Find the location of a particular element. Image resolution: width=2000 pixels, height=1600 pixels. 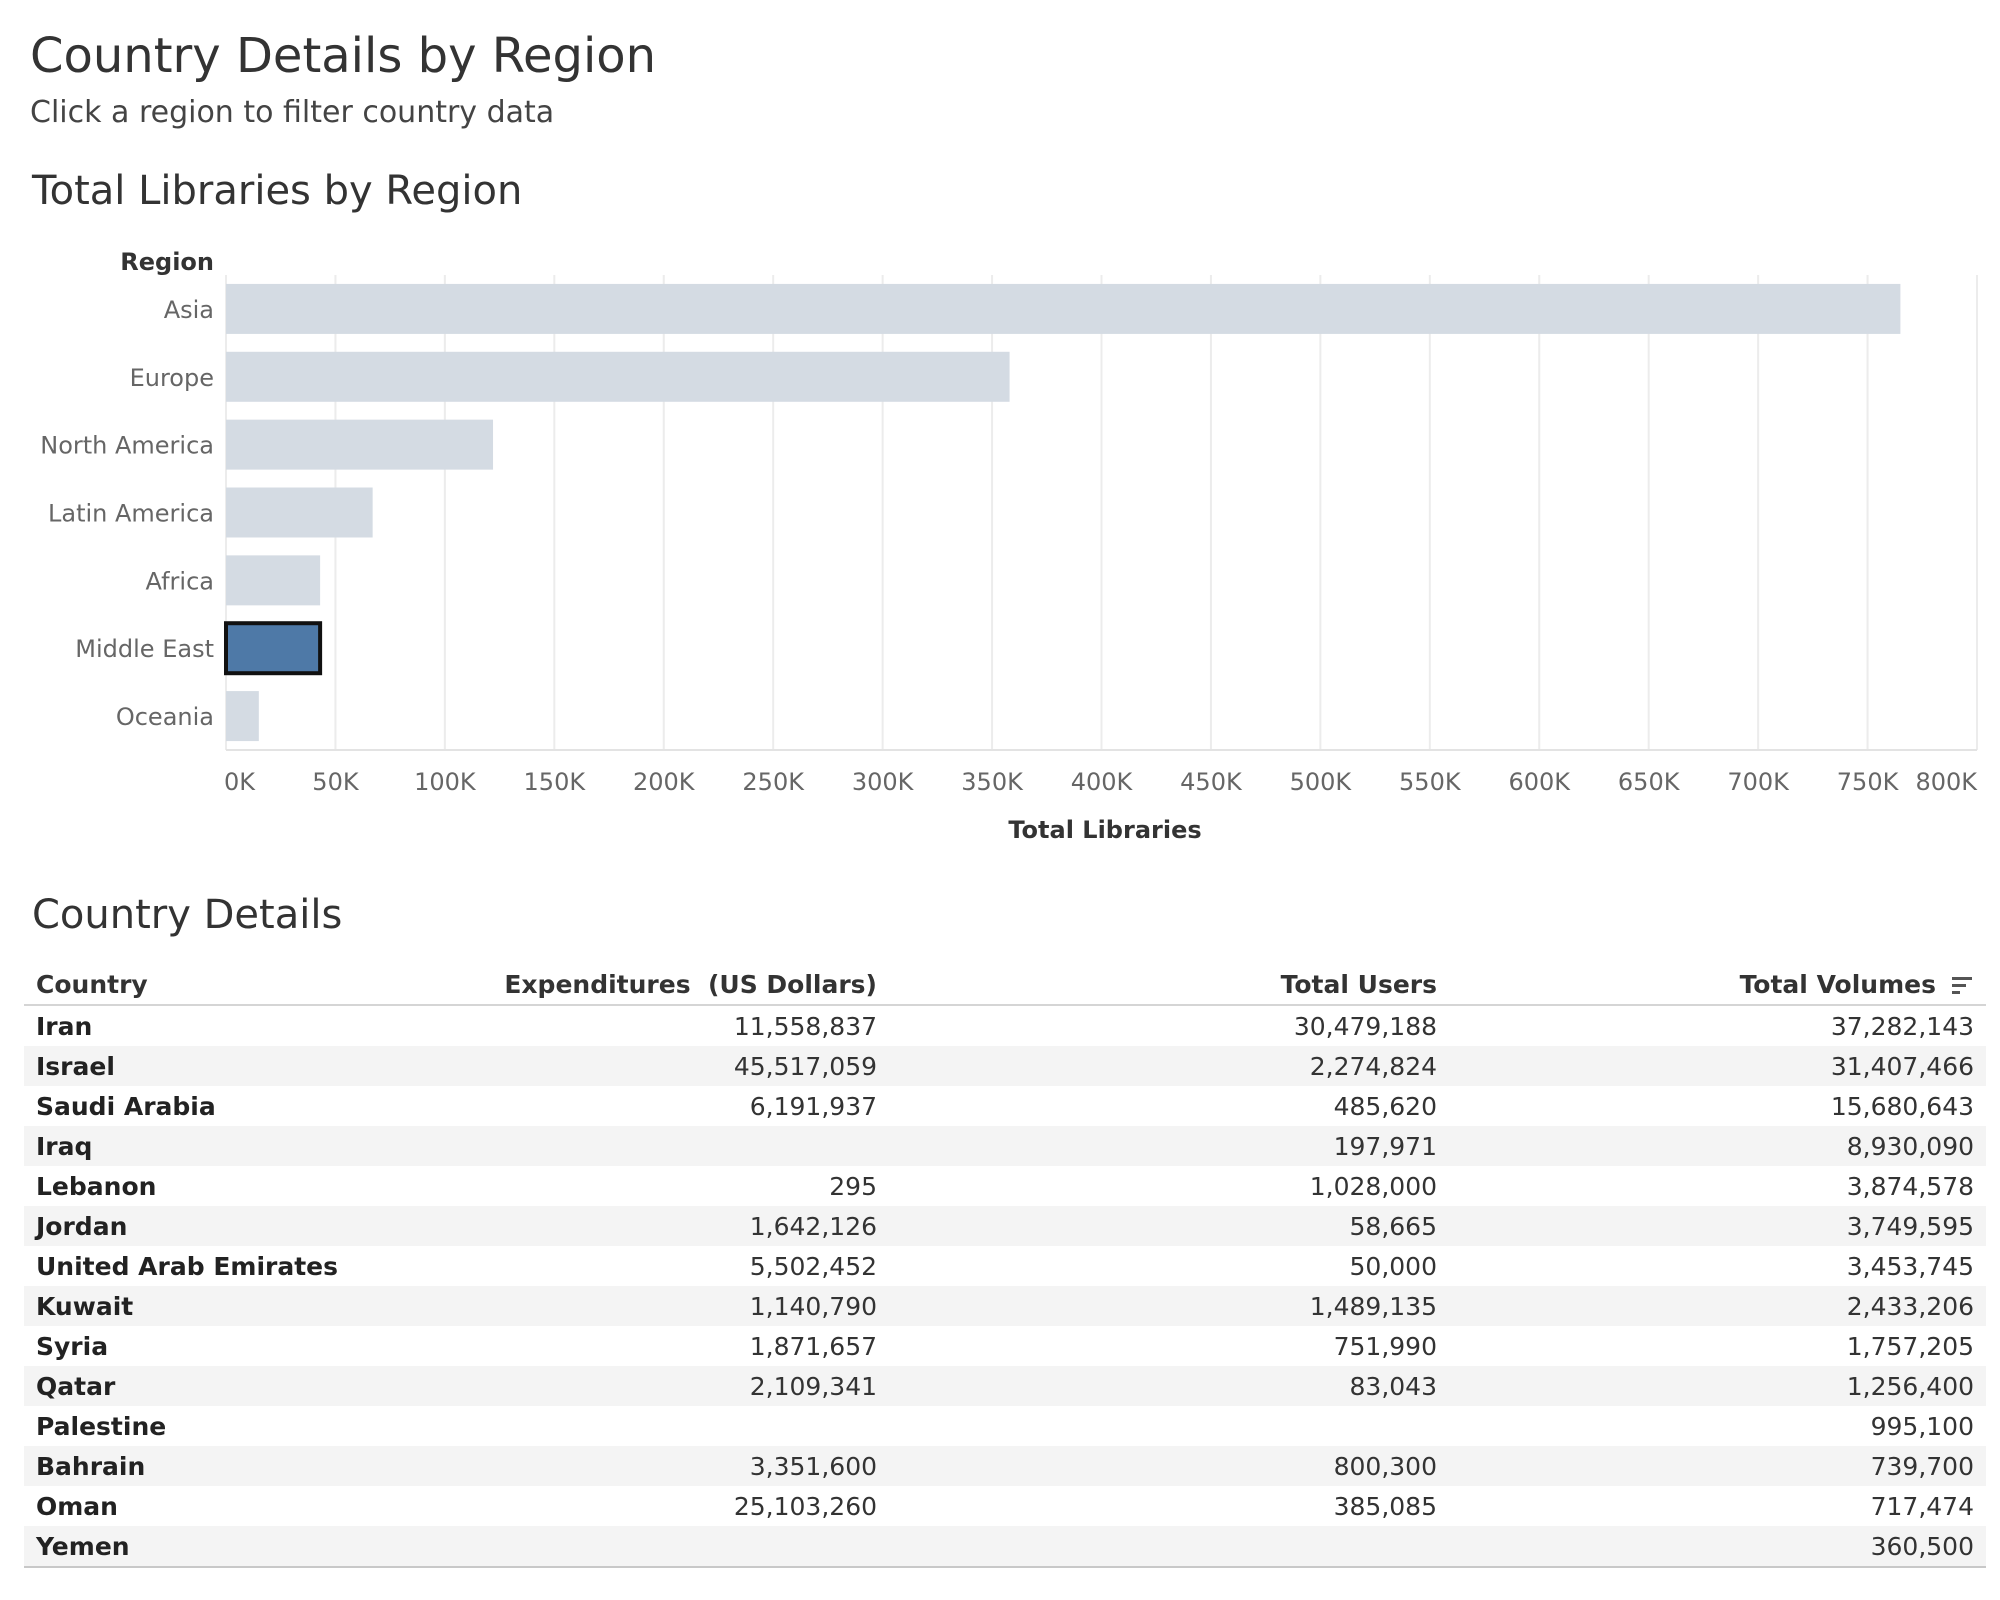

x-tick-label: 400K is located at coordinates (1102, 782).